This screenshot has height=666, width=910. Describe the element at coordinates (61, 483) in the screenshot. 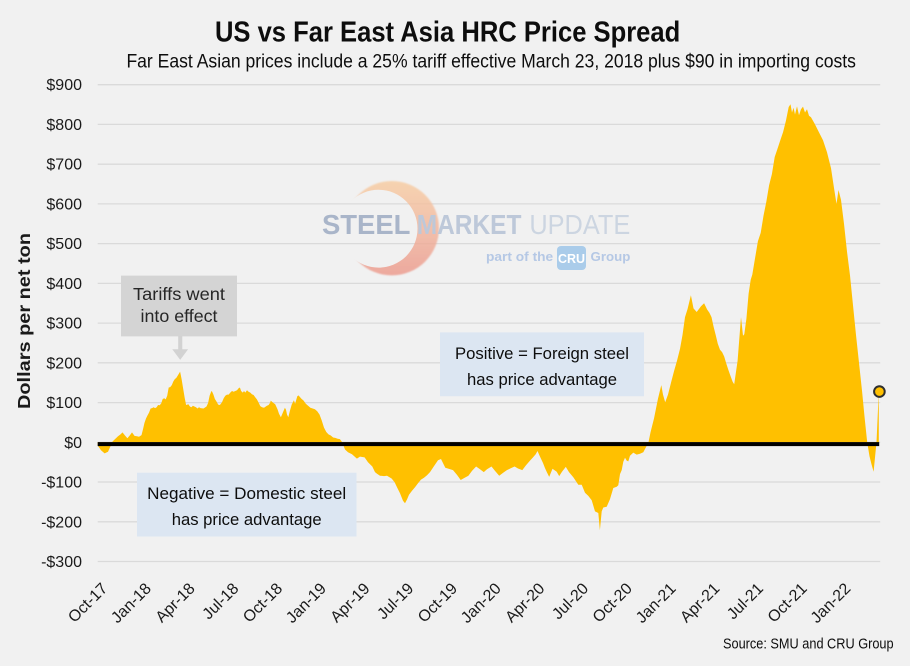

I see `svg-text: -$100` at that location.